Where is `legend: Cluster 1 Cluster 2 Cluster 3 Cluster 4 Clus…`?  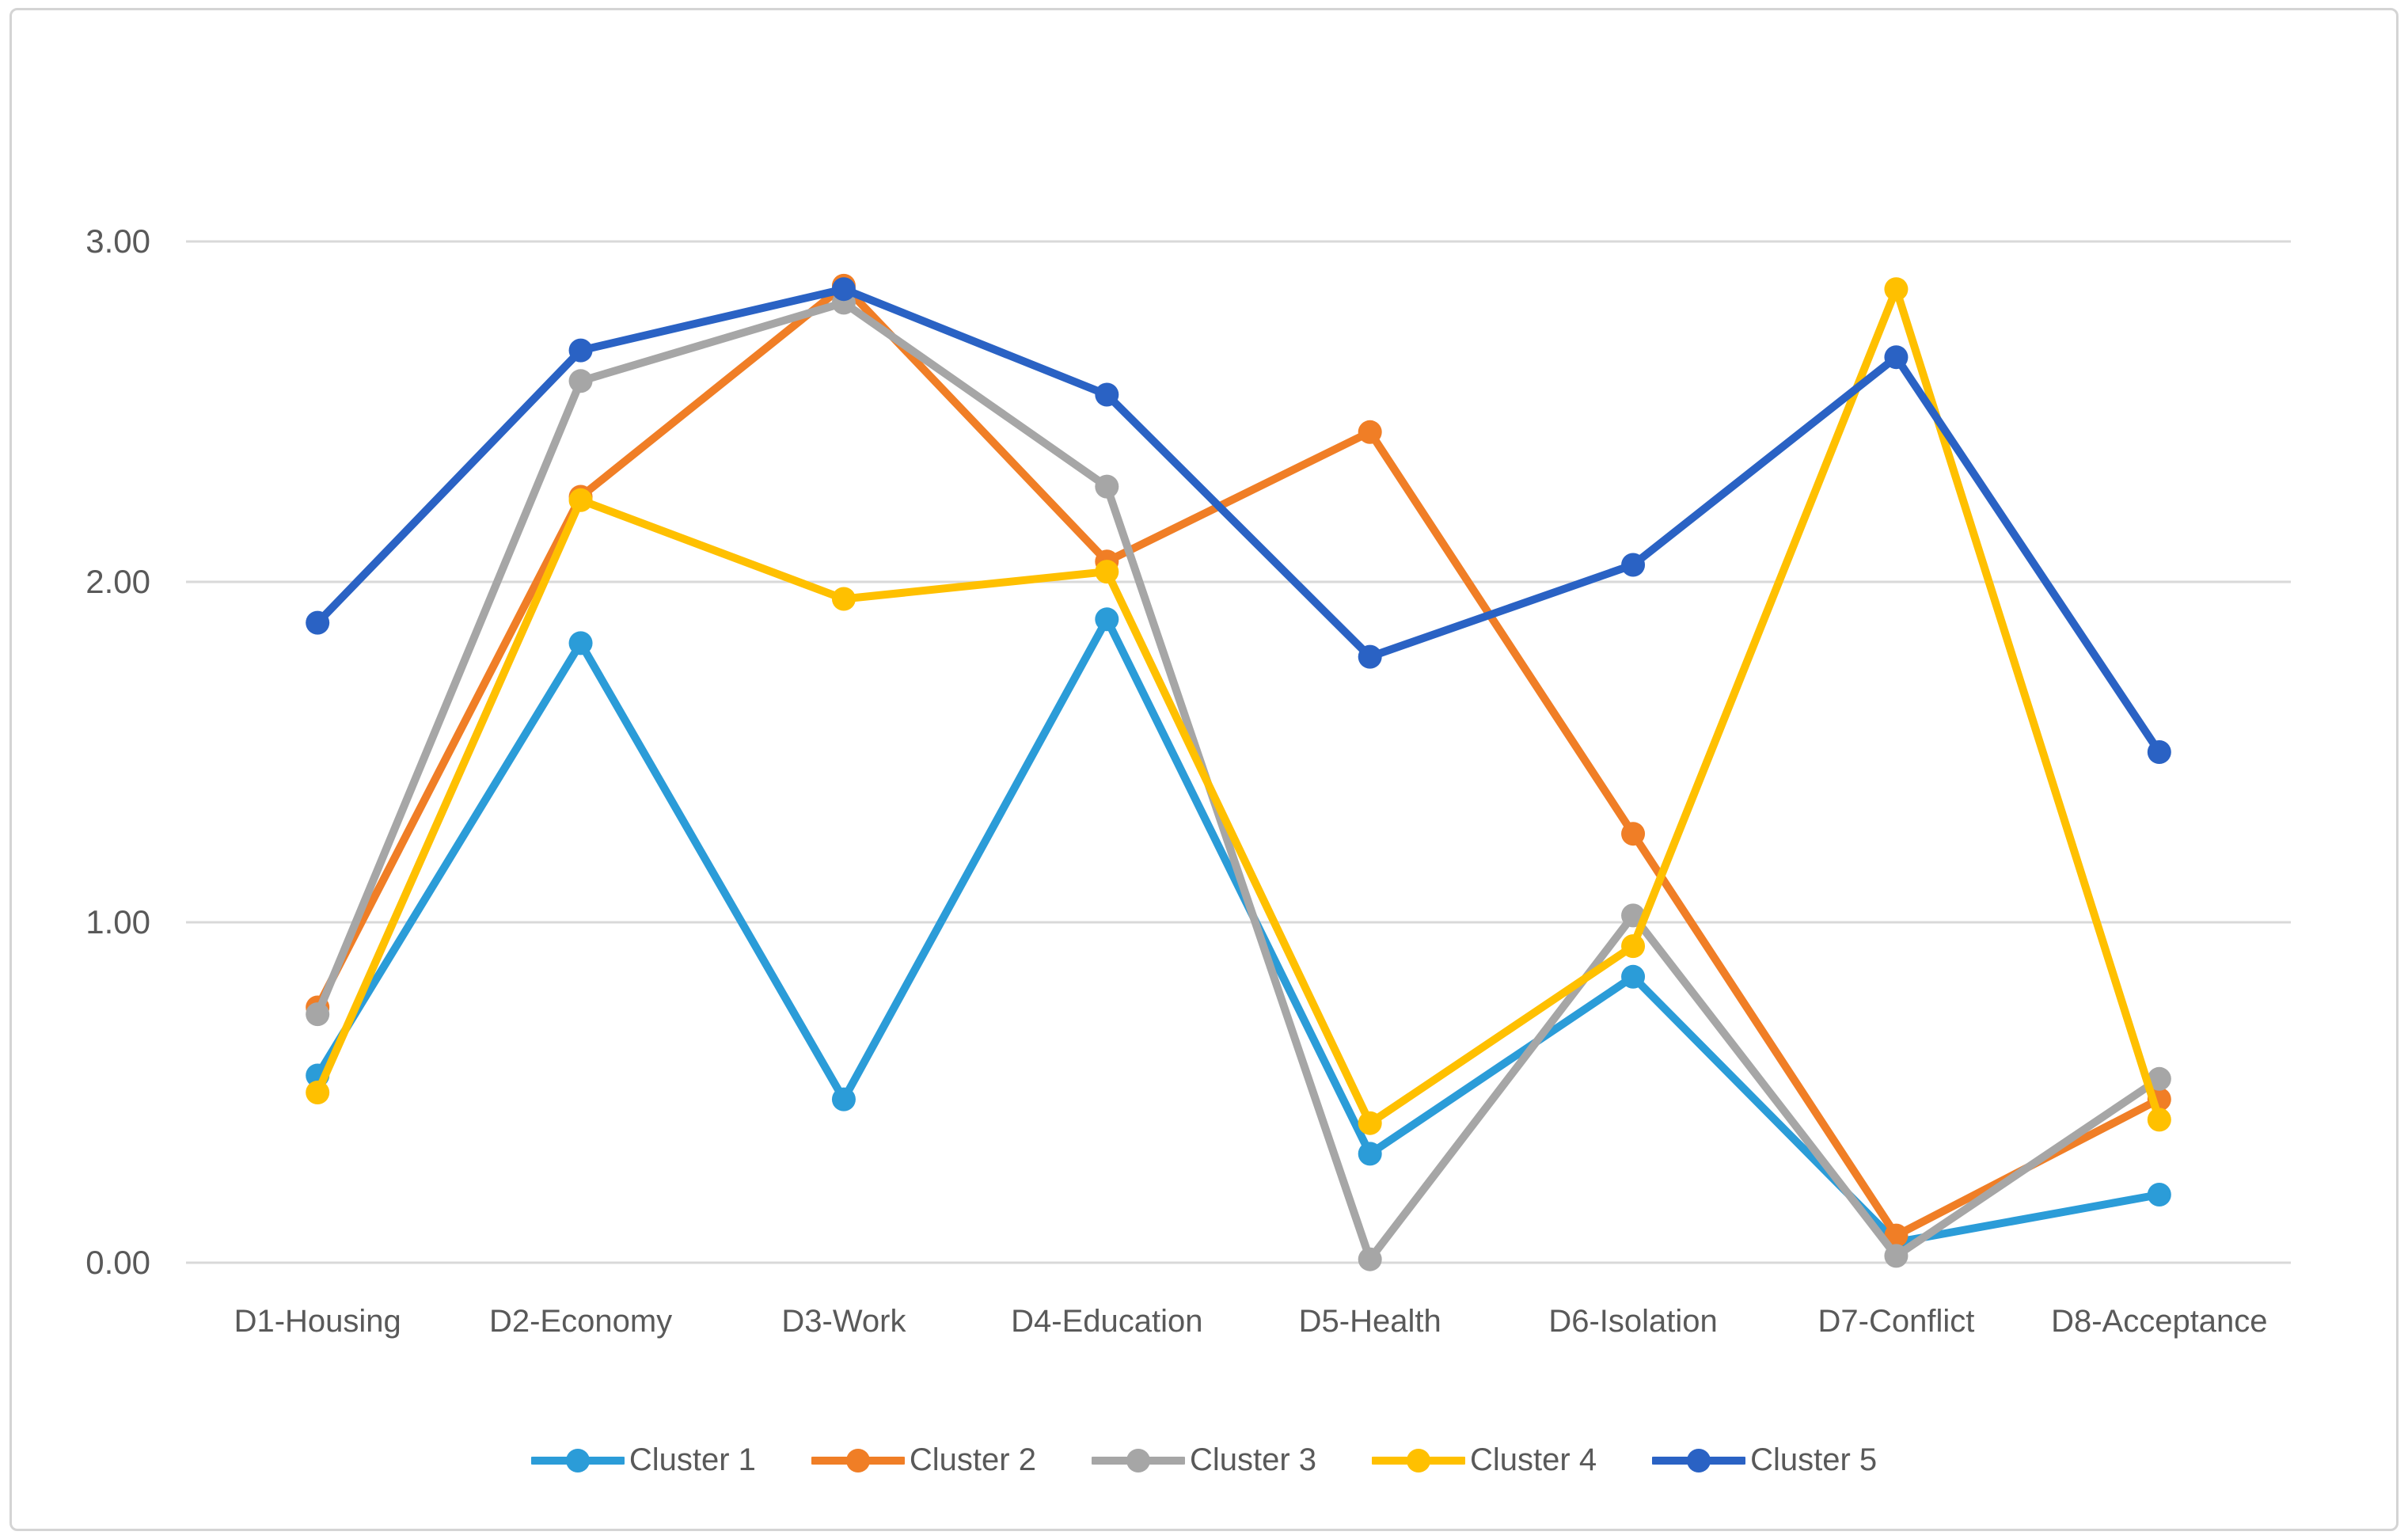
legend: Cluster 1 Cluster 2 Cluster 3 Cluster 4 Clus… is located at coordinates (1204, 1460).